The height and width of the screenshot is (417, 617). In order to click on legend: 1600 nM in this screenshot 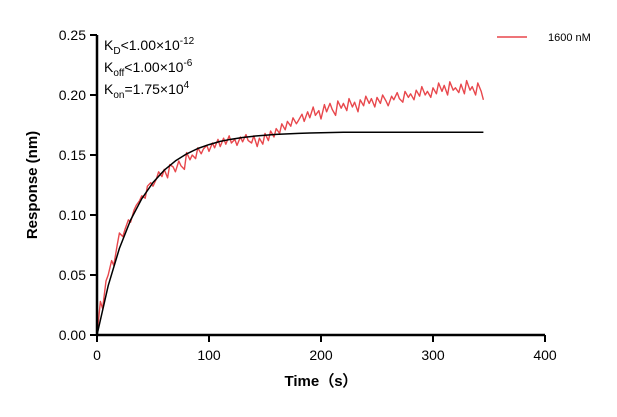, I will do `click(544, 38)`.